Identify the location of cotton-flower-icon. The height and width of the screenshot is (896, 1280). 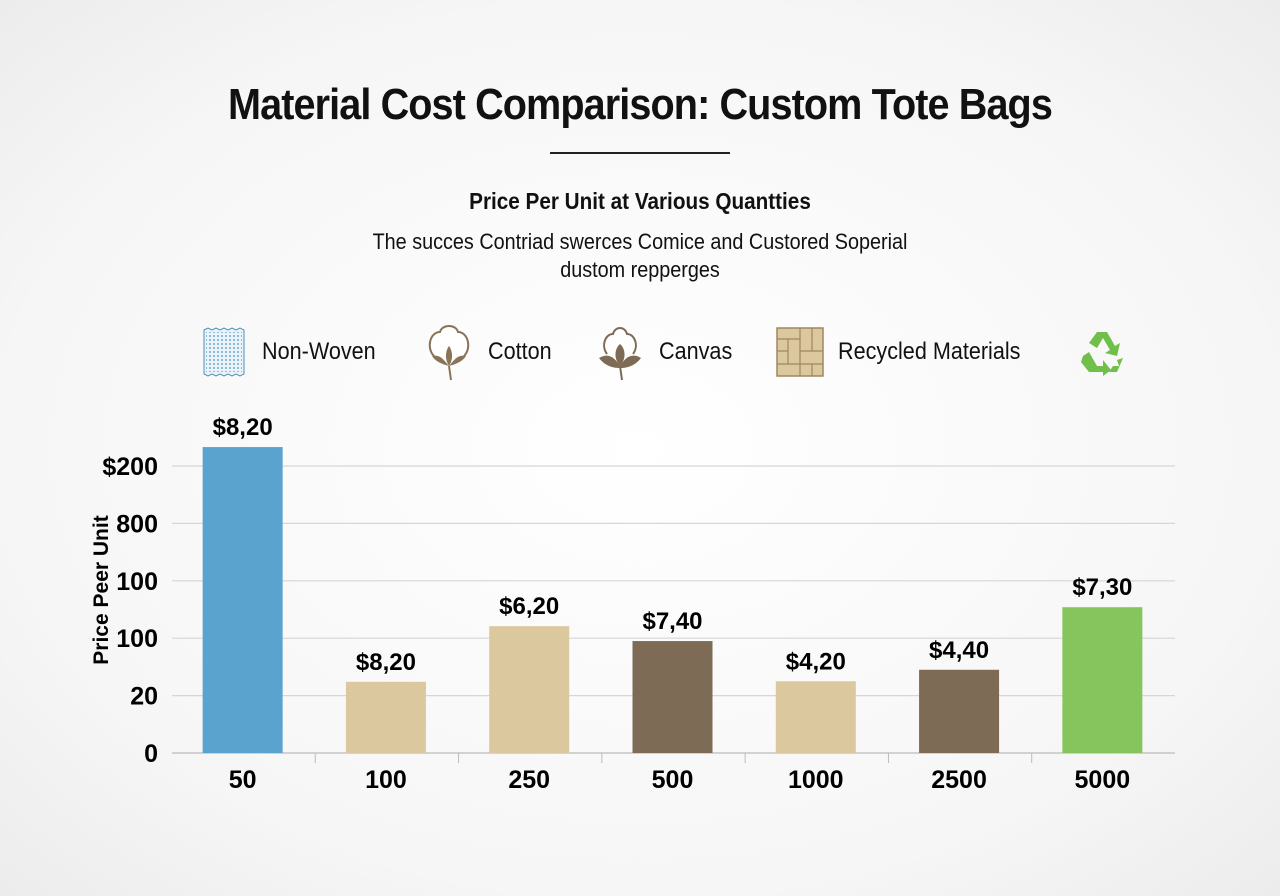
(449, 353).